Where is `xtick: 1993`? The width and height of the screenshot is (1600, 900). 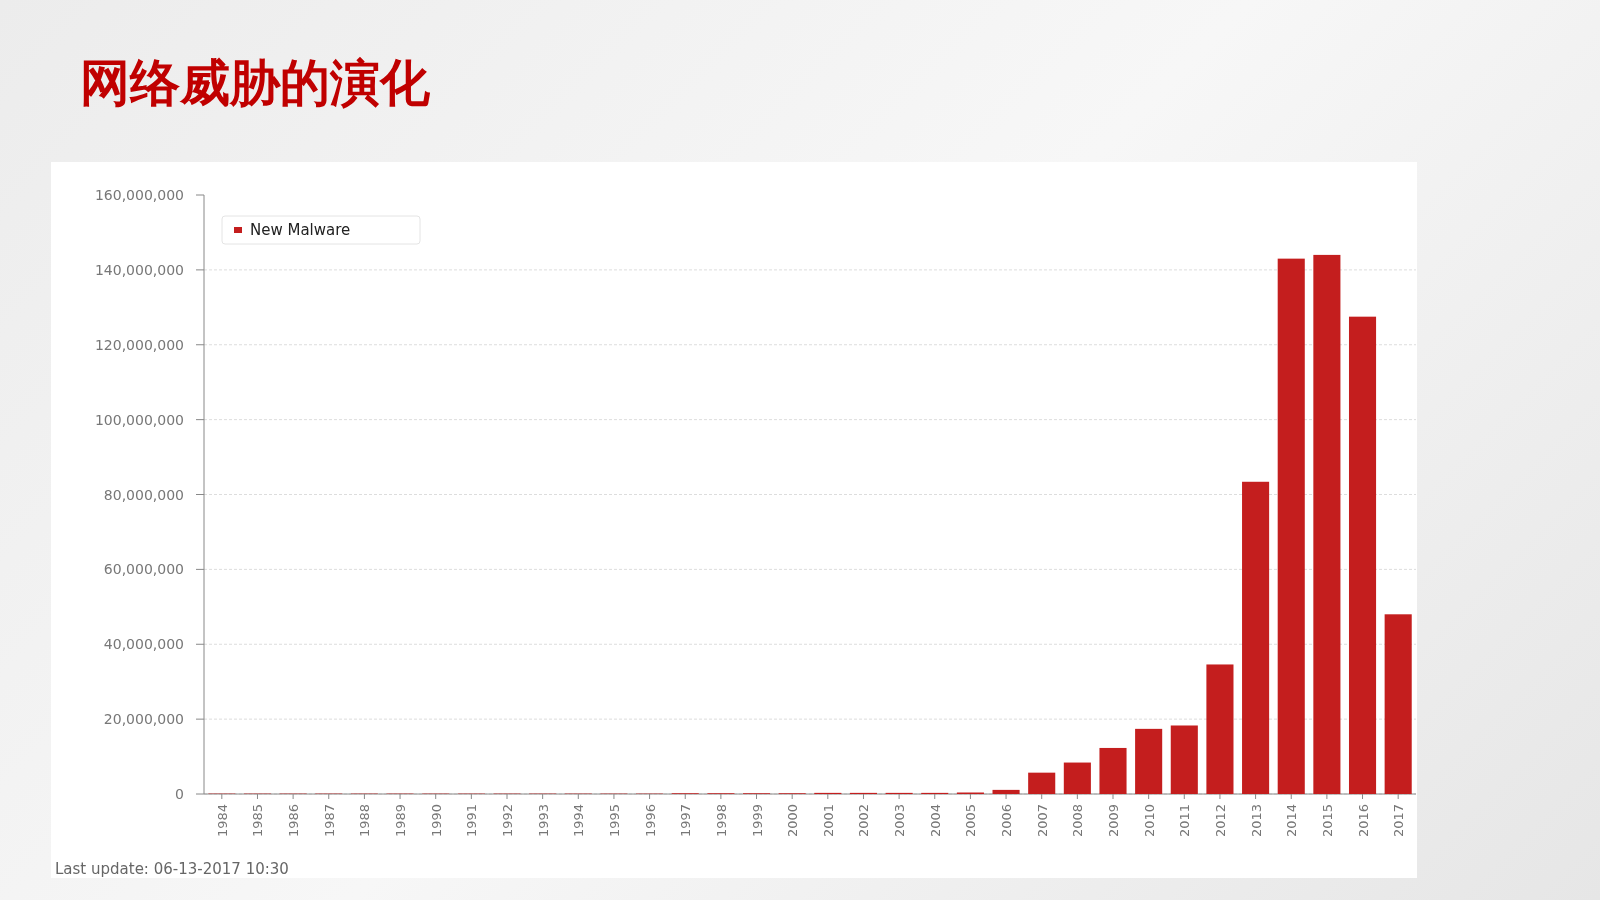
xtick: 1993 is located at coordinates (543, 821).